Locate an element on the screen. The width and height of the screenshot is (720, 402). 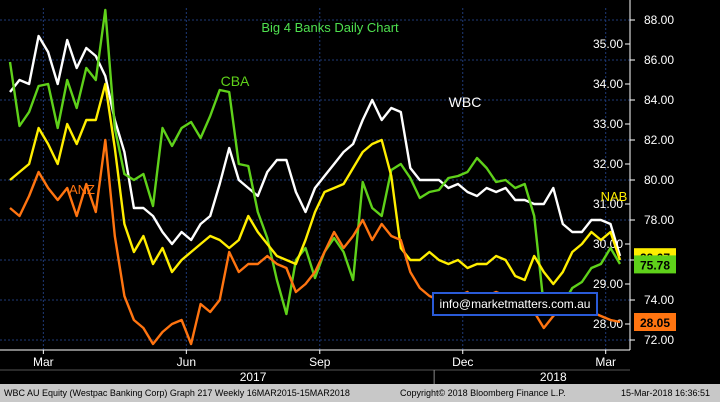
footer-timestamp: 15-Mar-2018 16:36:51 is located at coordinates (666, 393).